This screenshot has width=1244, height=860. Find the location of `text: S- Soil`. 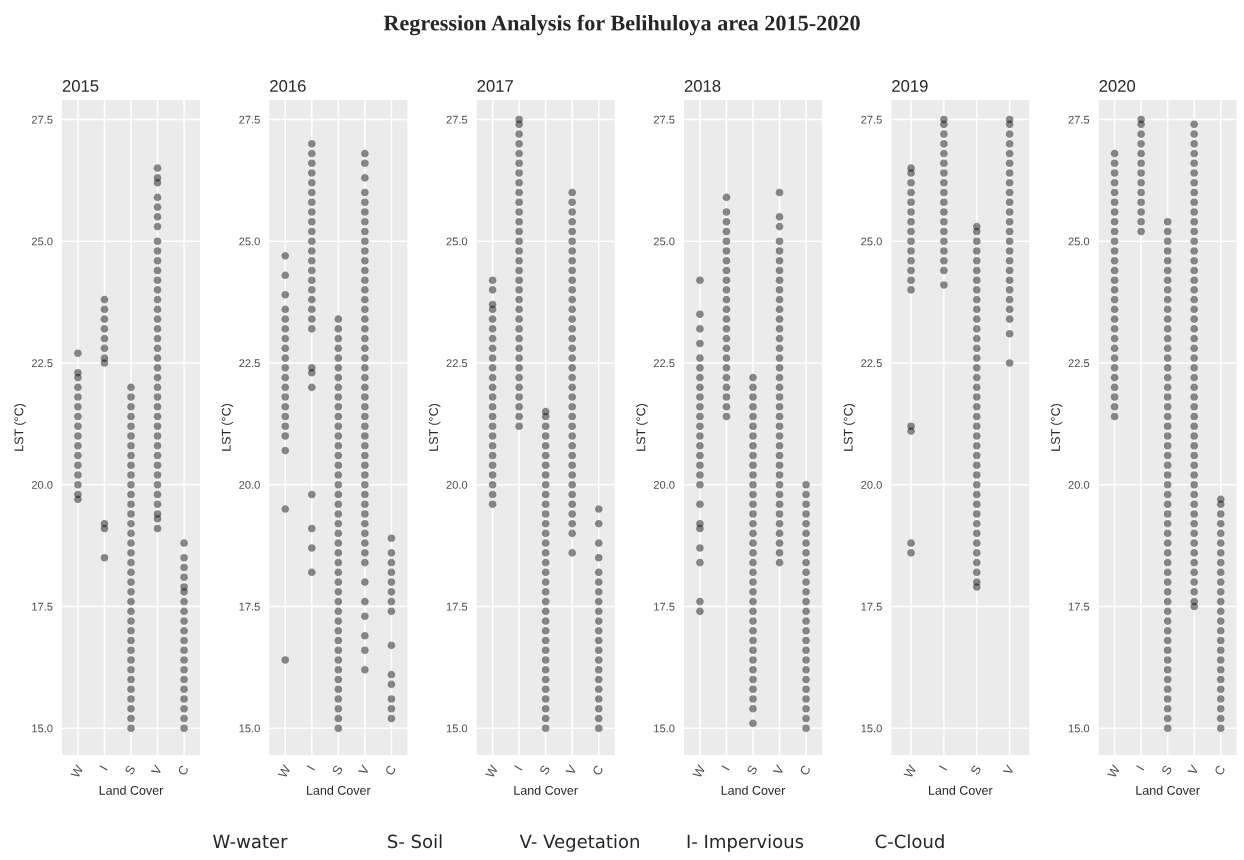

text: S- Soil is located at coordinates (415, 841).